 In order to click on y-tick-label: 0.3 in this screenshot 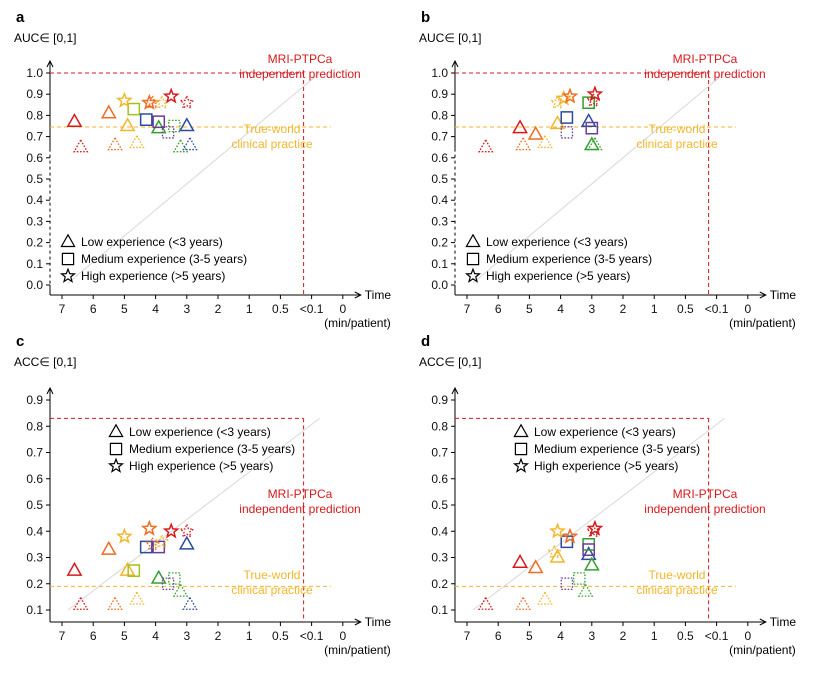, I will do `click(34, 221)`.